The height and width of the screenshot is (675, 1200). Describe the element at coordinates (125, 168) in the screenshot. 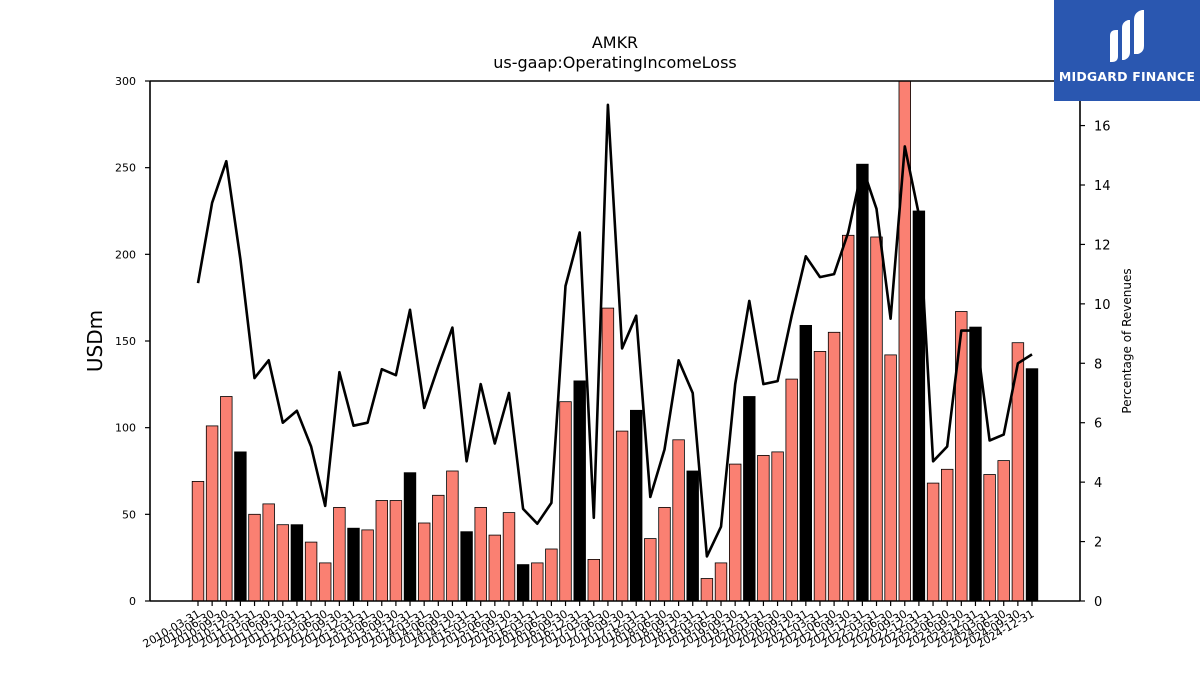

I see `y-tick-label: 250` at that location.